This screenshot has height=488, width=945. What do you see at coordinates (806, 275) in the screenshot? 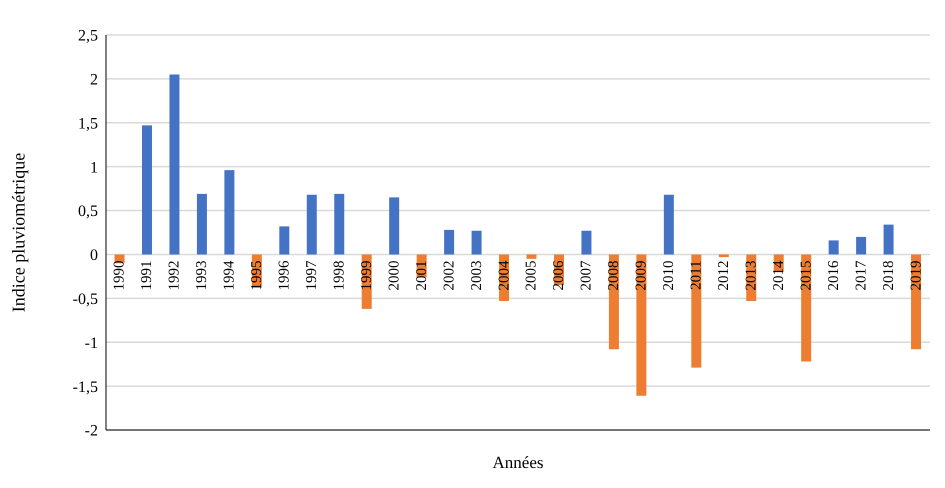
I see `x-tick-label: 2015` at bounding box center [806, 275].